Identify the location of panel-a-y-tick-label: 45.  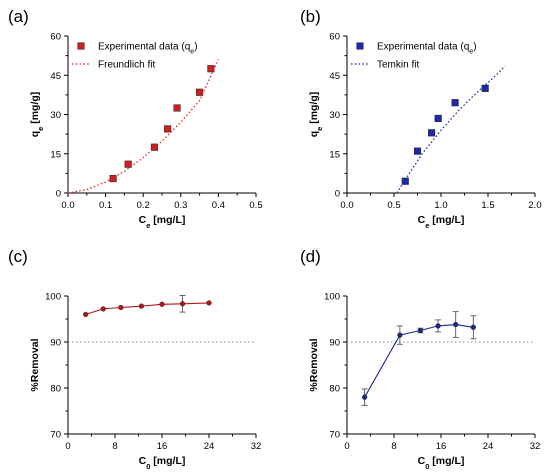
(55, 76).